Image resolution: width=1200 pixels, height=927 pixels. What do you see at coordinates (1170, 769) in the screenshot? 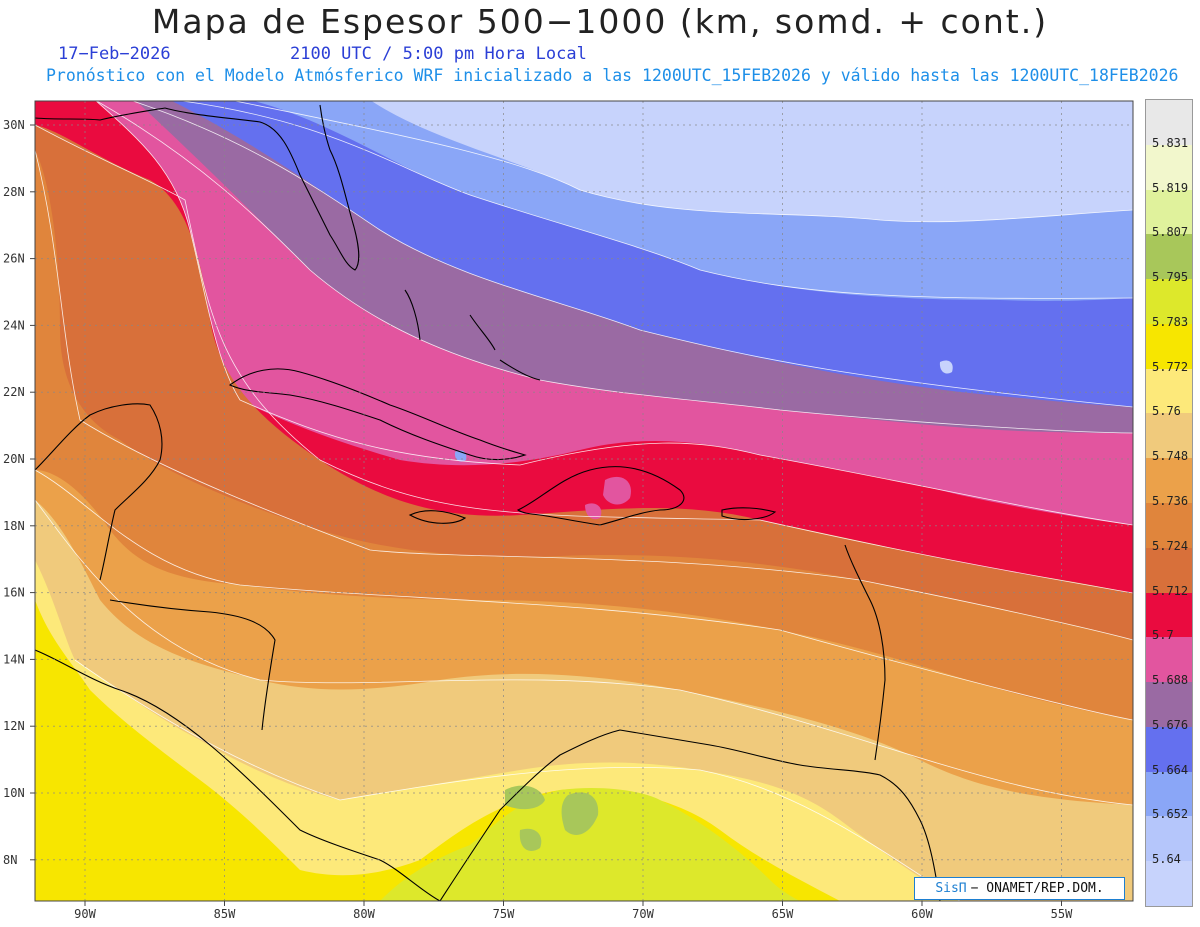
I see `colorbar-label: 5.664` at bounding box center [1170, 769].